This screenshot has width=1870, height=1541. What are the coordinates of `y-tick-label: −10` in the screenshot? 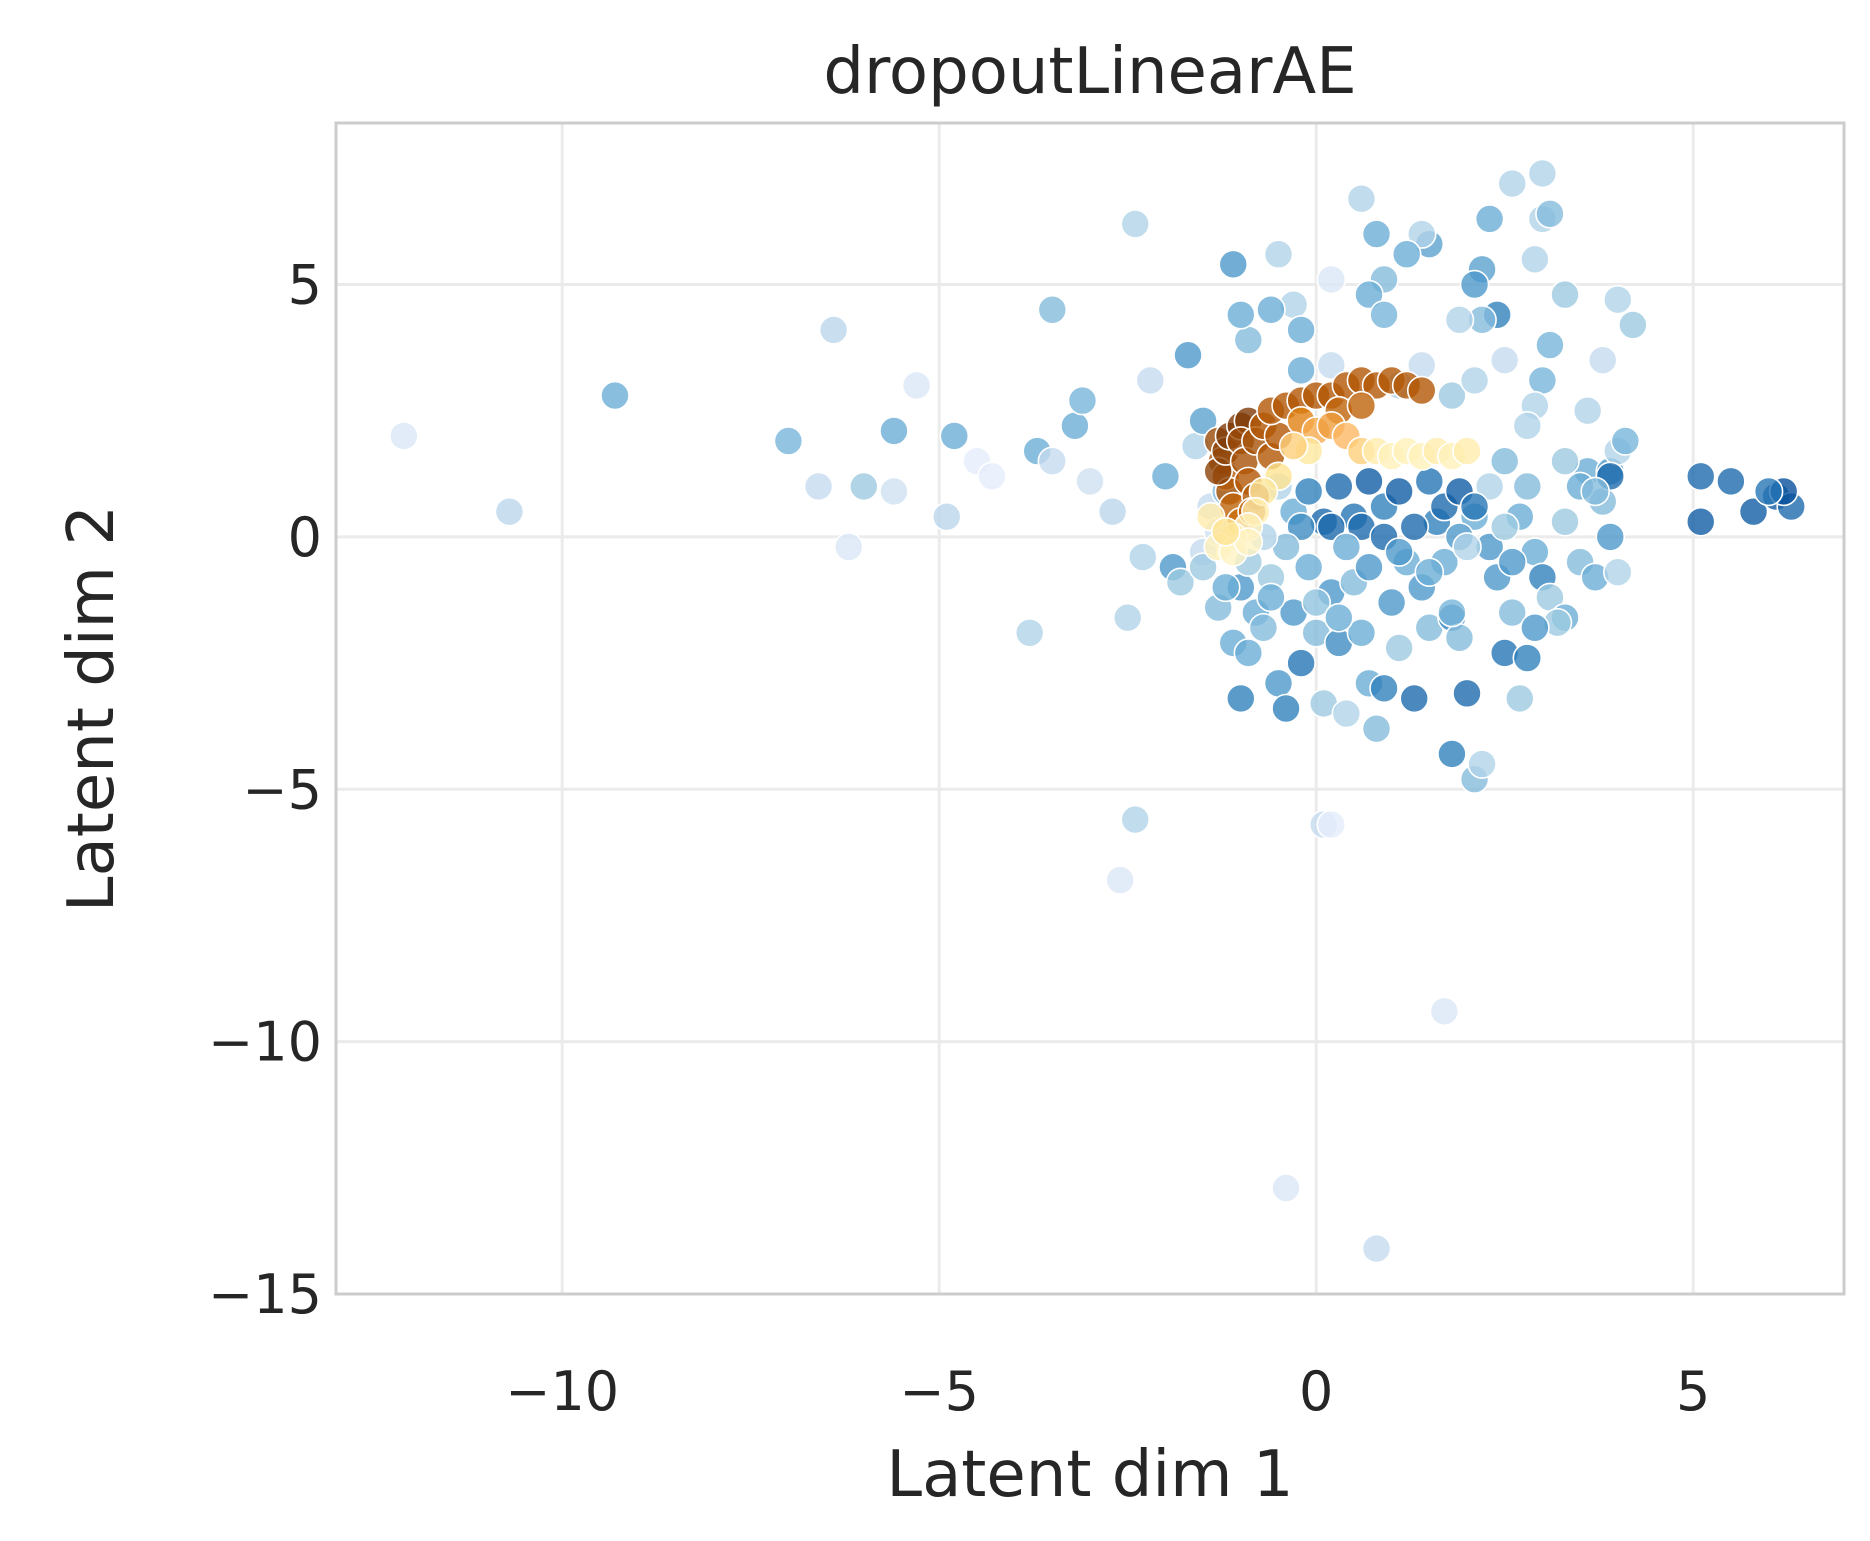 It's located at (265, 1042).